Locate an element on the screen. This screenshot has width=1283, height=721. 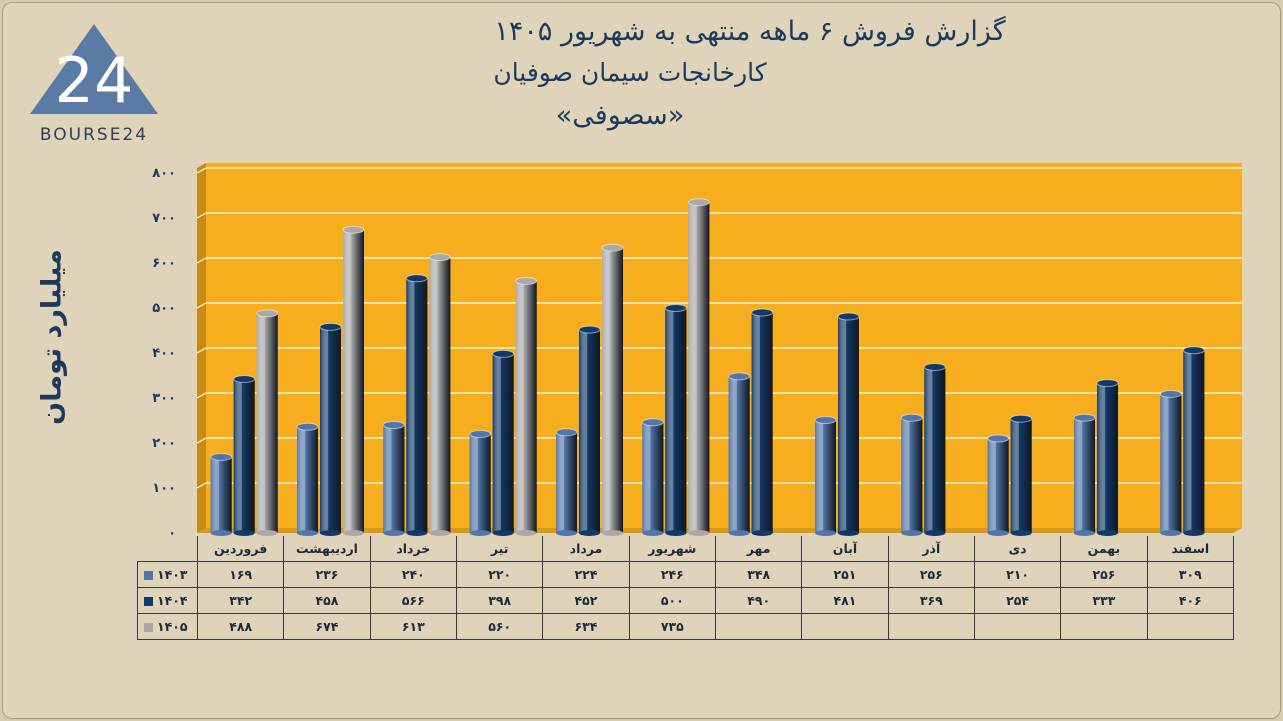
x-tick-label: بهمن is located at coordinates (1104, 549).